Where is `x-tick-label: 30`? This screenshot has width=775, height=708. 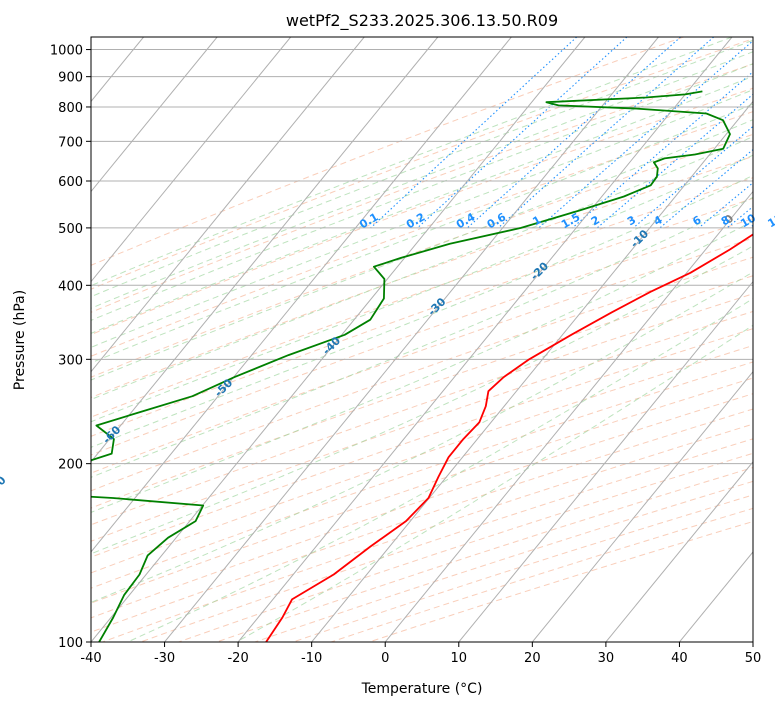
x-tick-label: 30 is located at coordinates (606, 658).